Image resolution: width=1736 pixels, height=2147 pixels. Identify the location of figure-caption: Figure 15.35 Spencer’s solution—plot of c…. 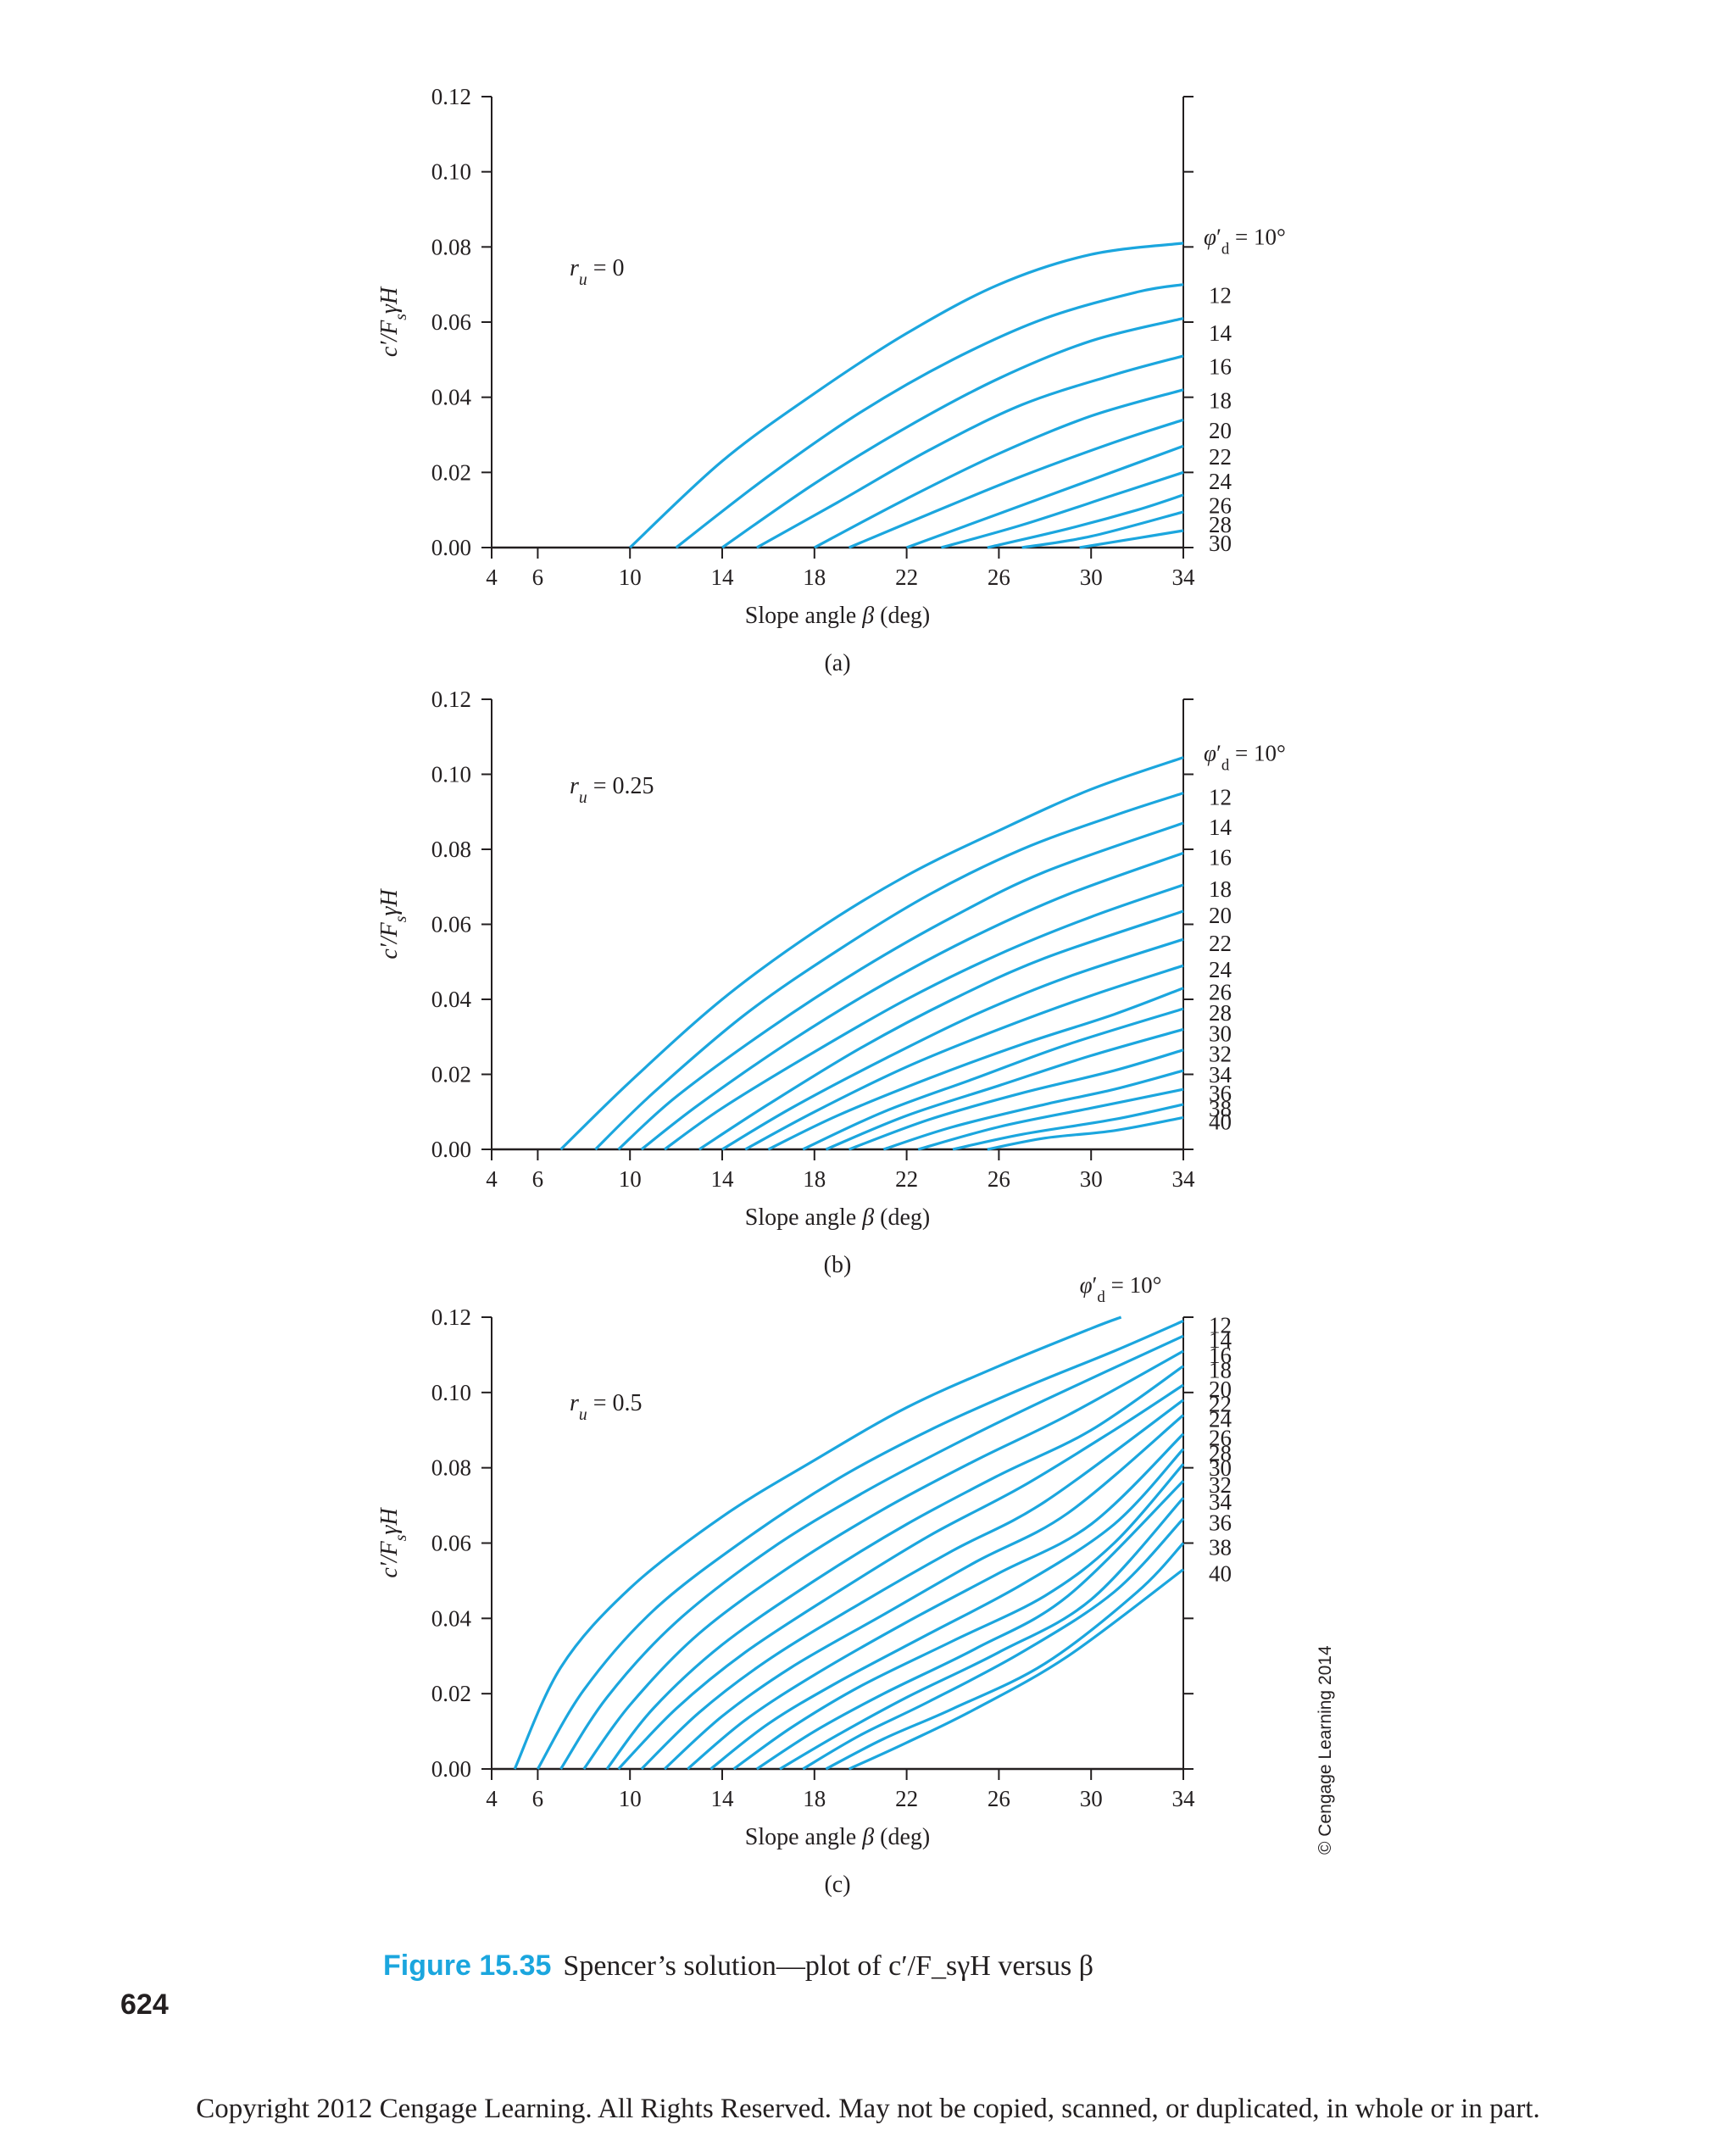
(738, 1966).